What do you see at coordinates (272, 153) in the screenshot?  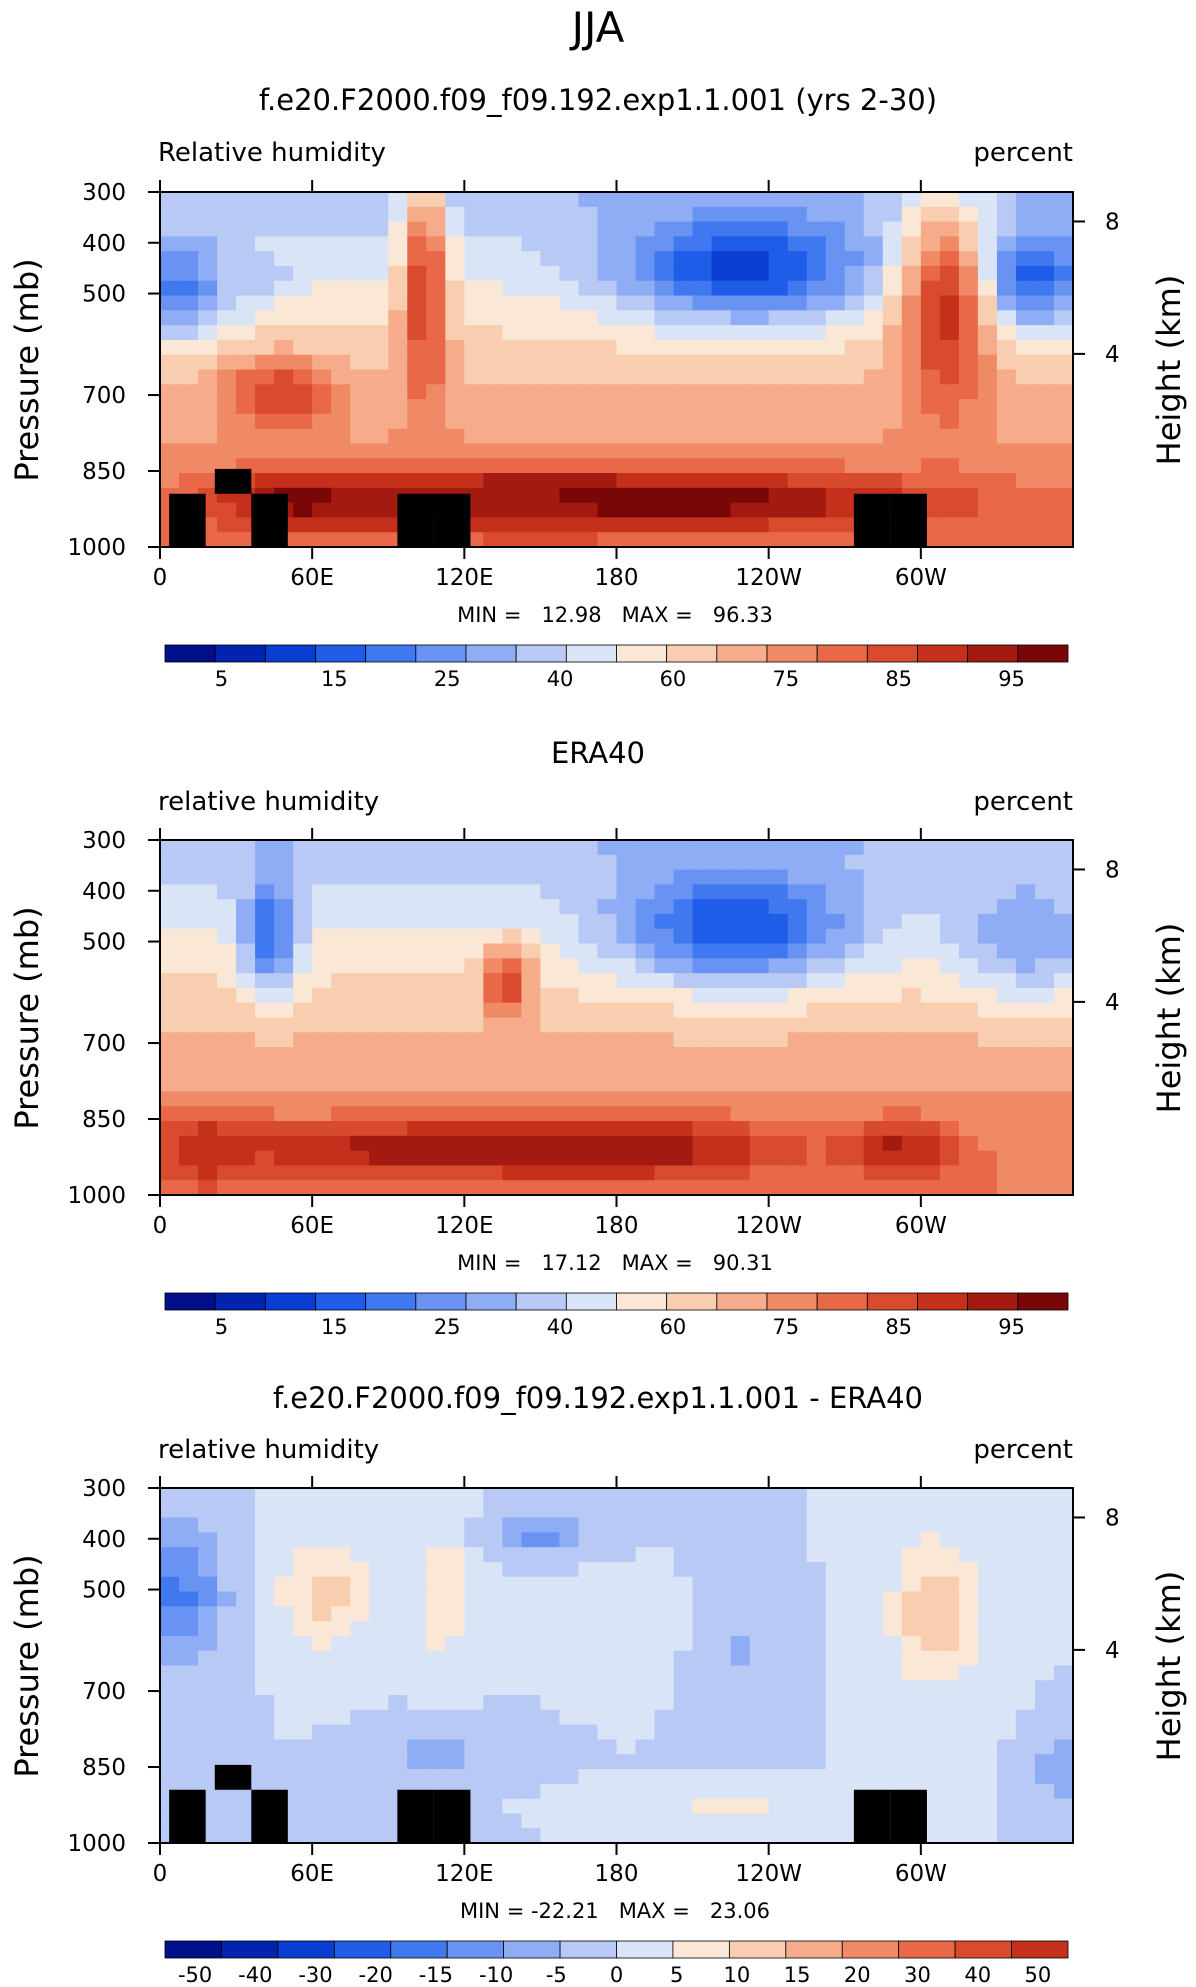 I see `panel-1-left-label: Relative humidity` at bounding box center [272, 153].